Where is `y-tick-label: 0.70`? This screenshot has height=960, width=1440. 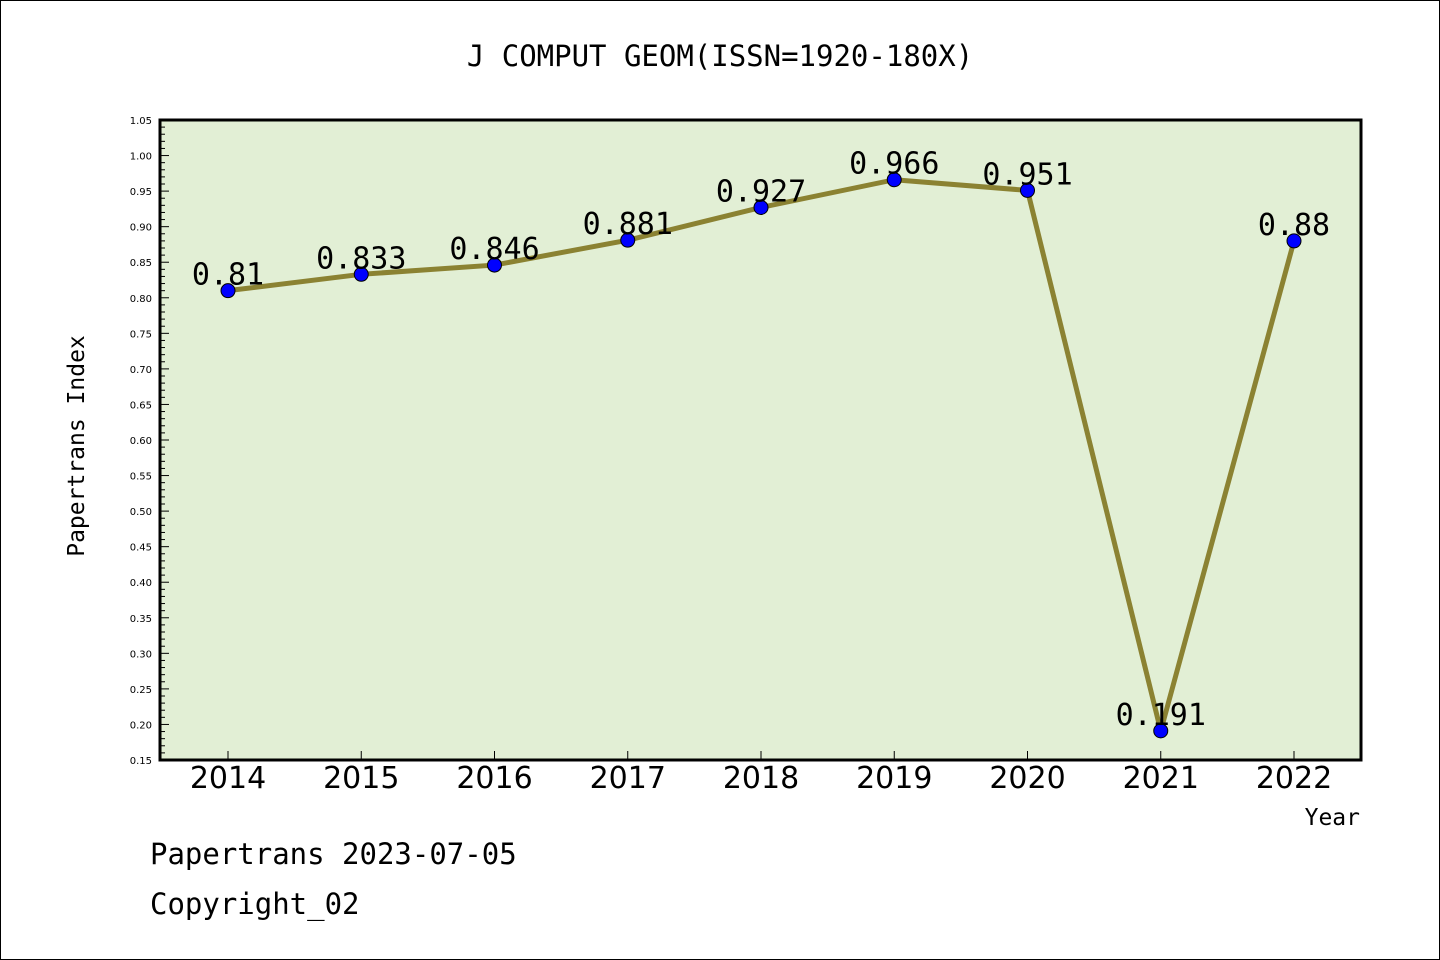 y-tick-label: 0.70 is located at coordinates (141, 370).